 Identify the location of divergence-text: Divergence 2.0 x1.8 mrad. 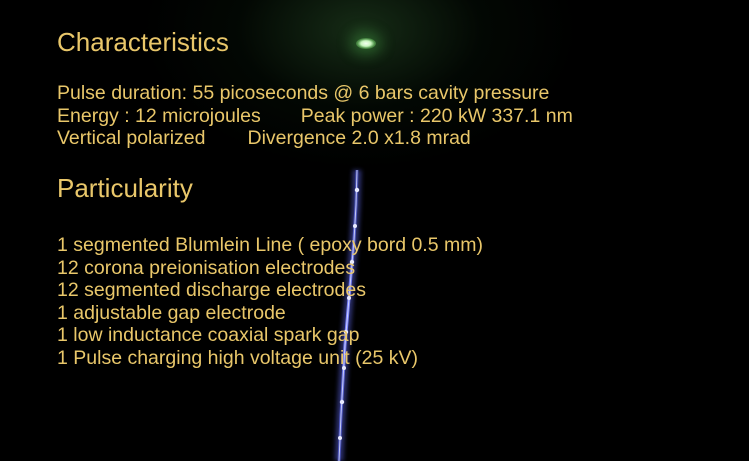
(359, 138).